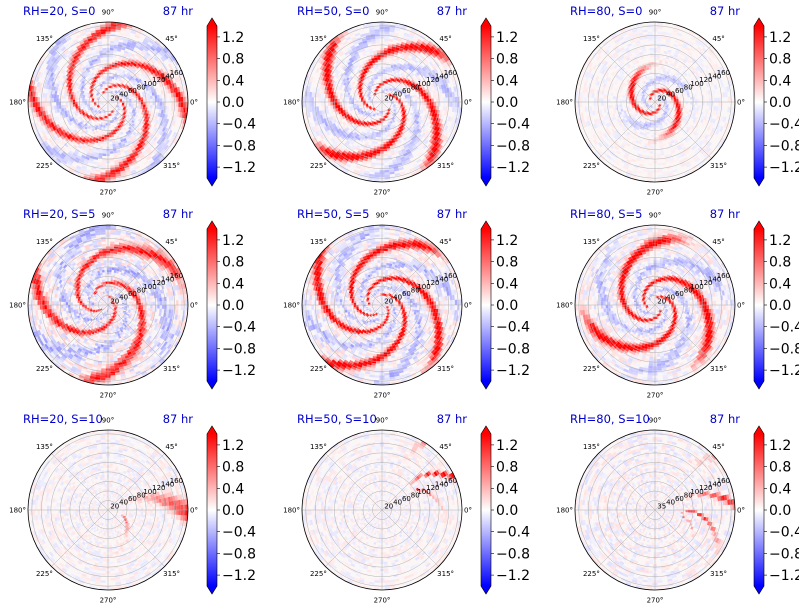 This screenshot has width=799, height=612. I want to click on radial-tick-label: 20, so click(388, 98).